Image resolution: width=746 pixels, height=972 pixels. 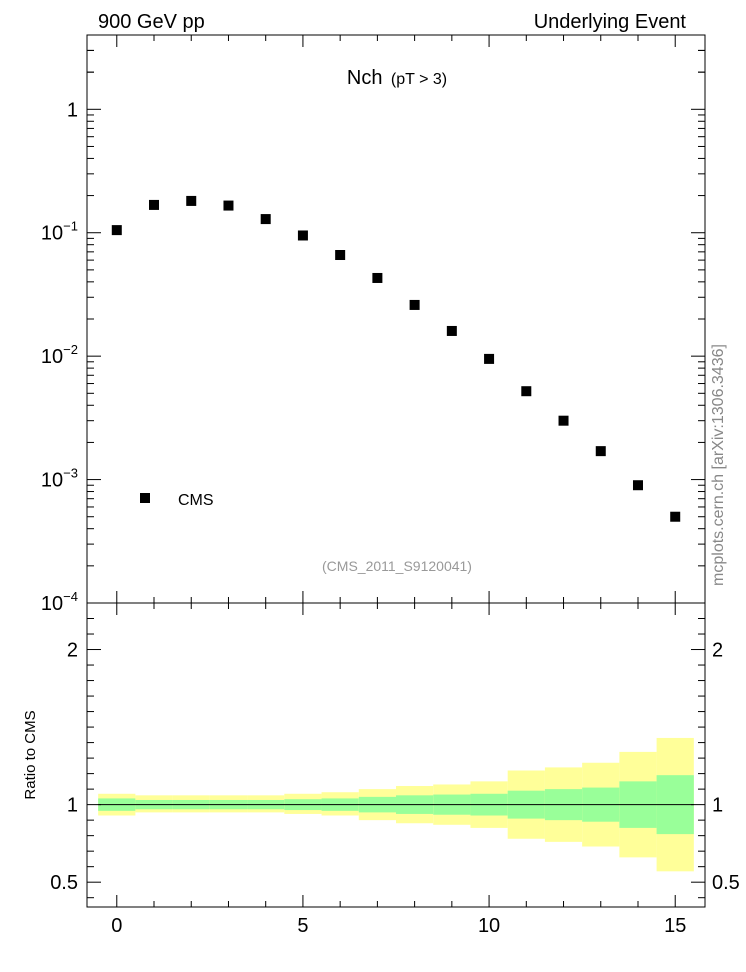 I want to click on y-tick-label: 10⁻², so click(x=59, y=355).